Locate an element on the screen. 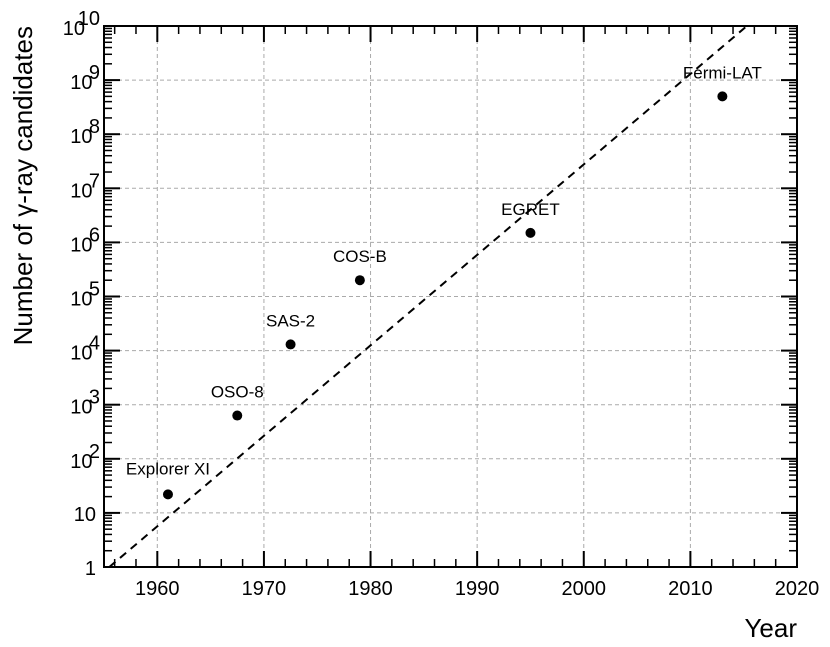  y-tick-label: 710 is located at coordinates (85, 186).